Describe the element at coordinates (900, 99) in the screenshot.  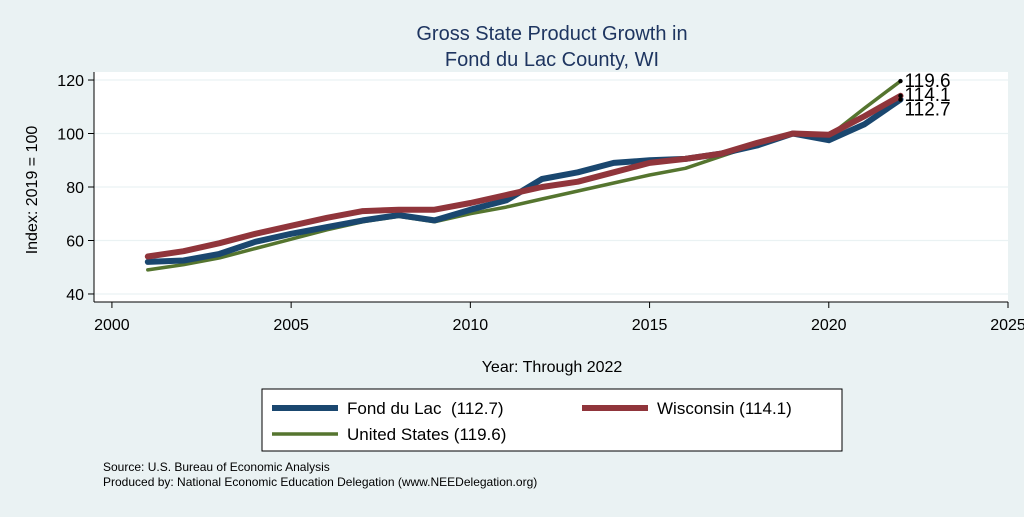
I see `end-point-fond-du-lac` at that location.